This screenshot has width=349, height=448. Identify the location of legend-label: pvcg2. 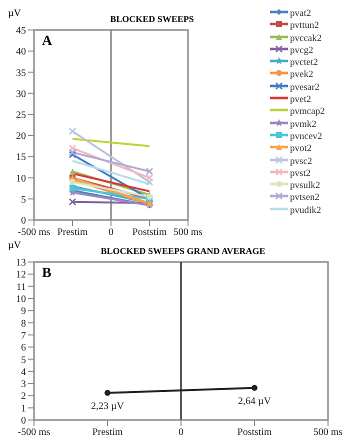
(302, 51).